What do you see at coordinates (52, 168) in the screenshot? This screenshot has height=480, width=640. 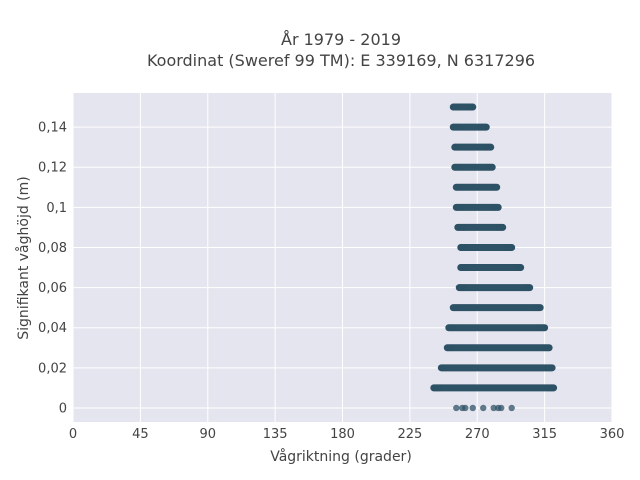 I see `y-tick-label: 0,12` at bounding box center [52, 168].